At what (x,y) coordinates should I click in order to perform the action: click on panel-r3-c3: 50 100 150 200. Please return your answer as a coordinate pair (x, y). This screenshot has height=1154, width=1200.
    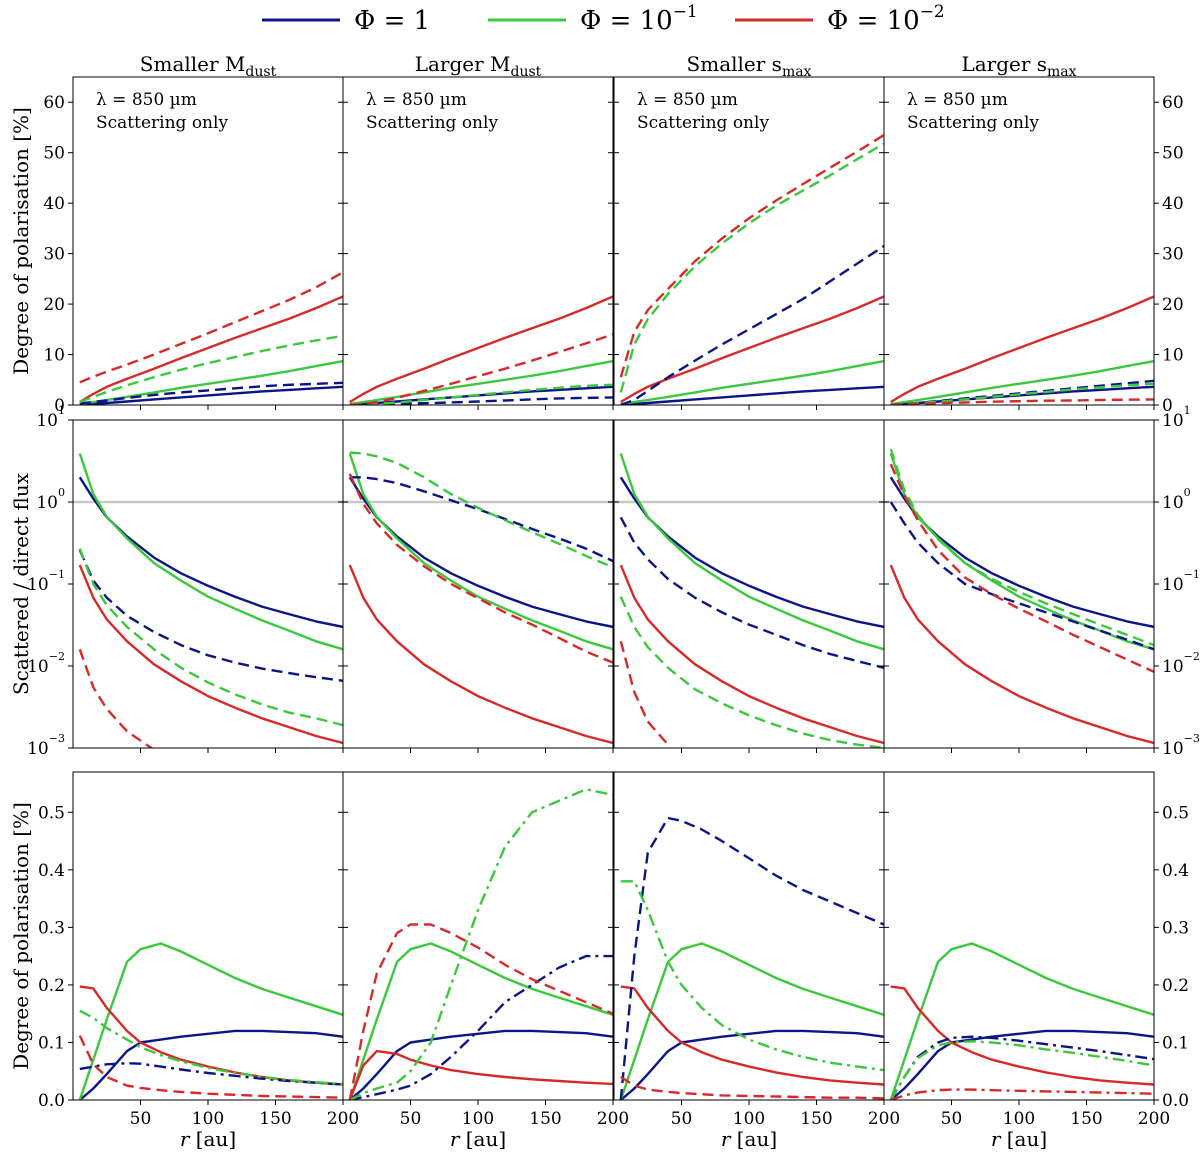
    Looking at the image, I should click on (756, 950).